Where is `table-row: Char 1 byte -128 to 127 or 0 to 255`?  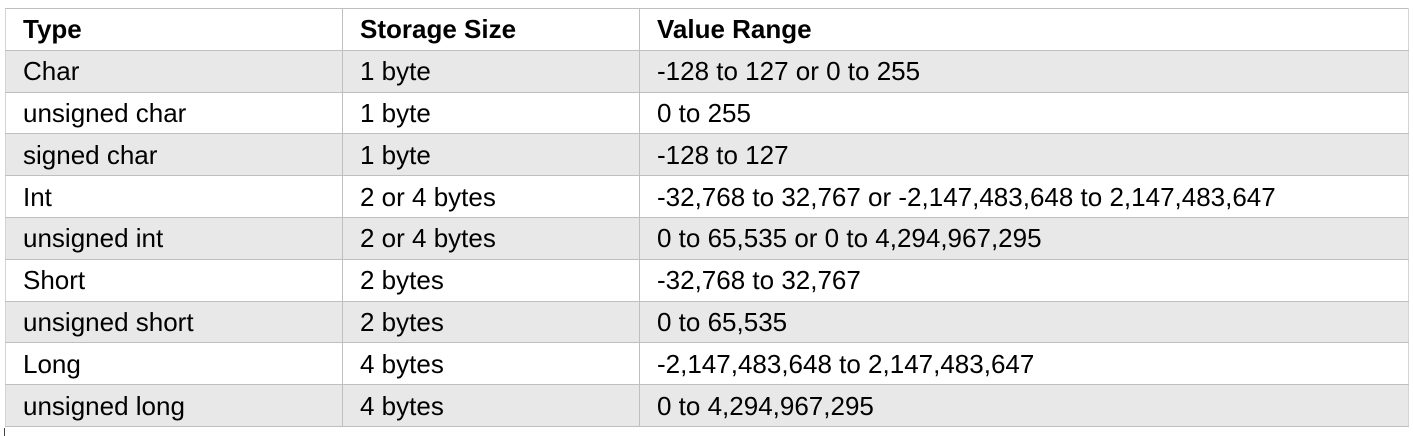
table-row: Char 1 byte -128 to 127 or 0 to 255 is located at coordinates (707, 71).